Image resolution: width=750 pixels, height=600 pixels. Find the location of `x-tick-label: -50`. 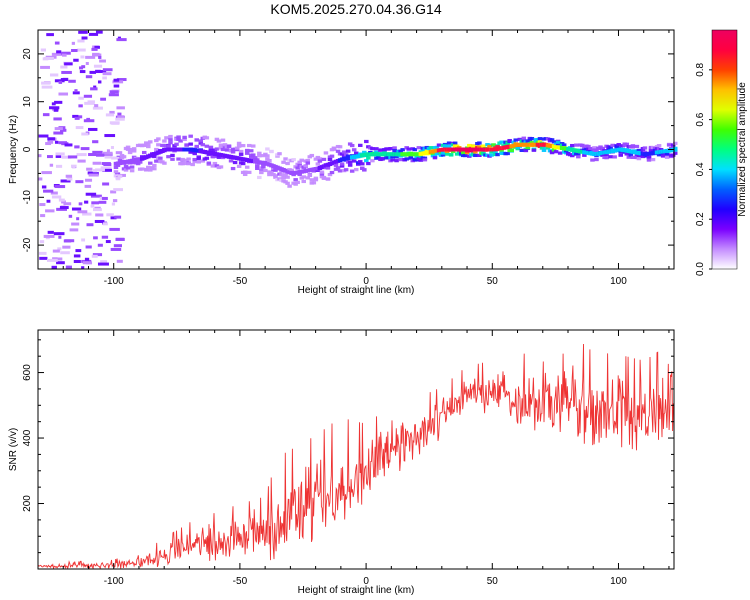

x-tick-label: -50 is located at coordinates (240, 581).